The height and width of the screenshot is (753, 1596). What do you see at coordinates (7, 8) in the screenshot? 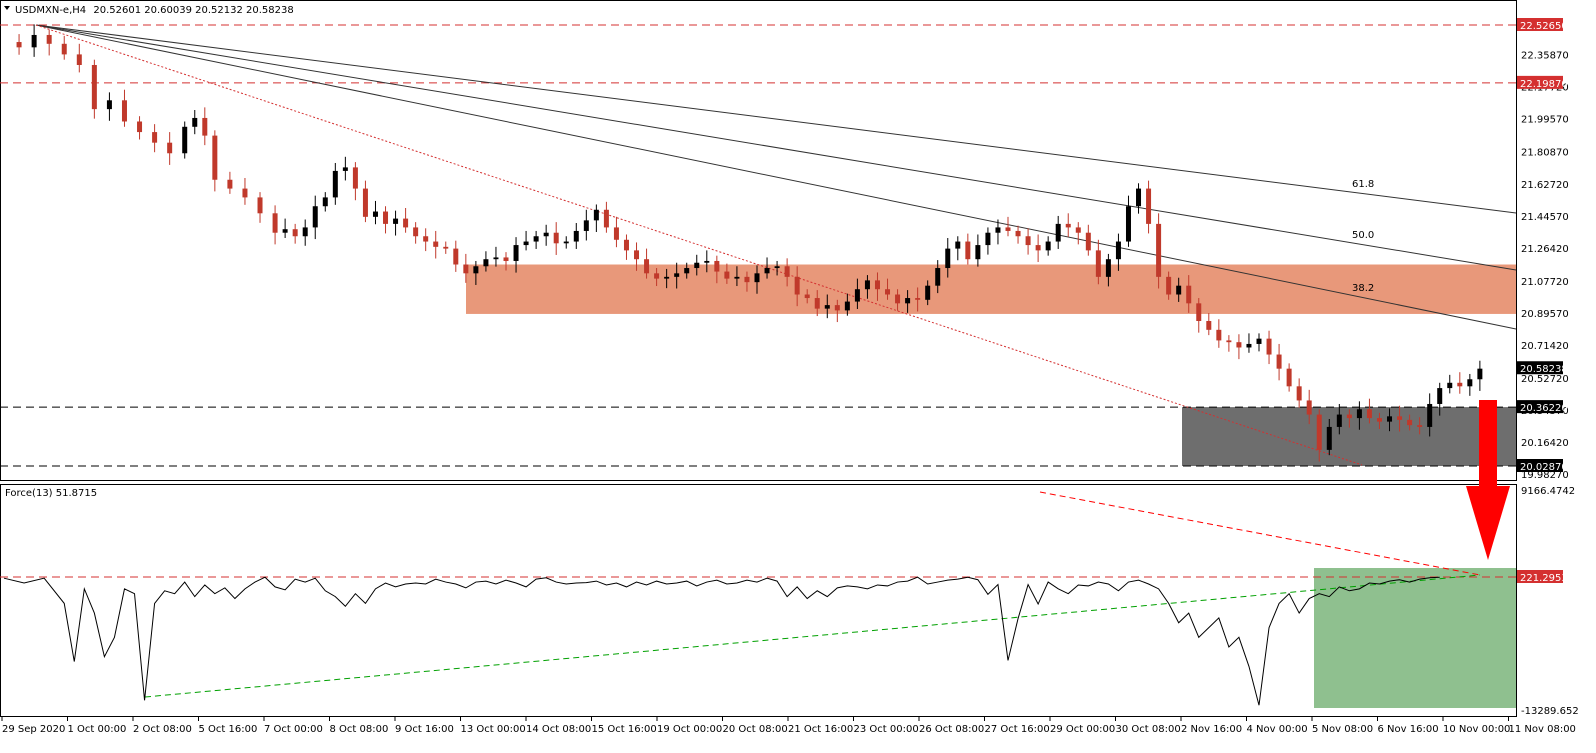
I see `header-dropdown-icon` at bounding box center [7, 8].